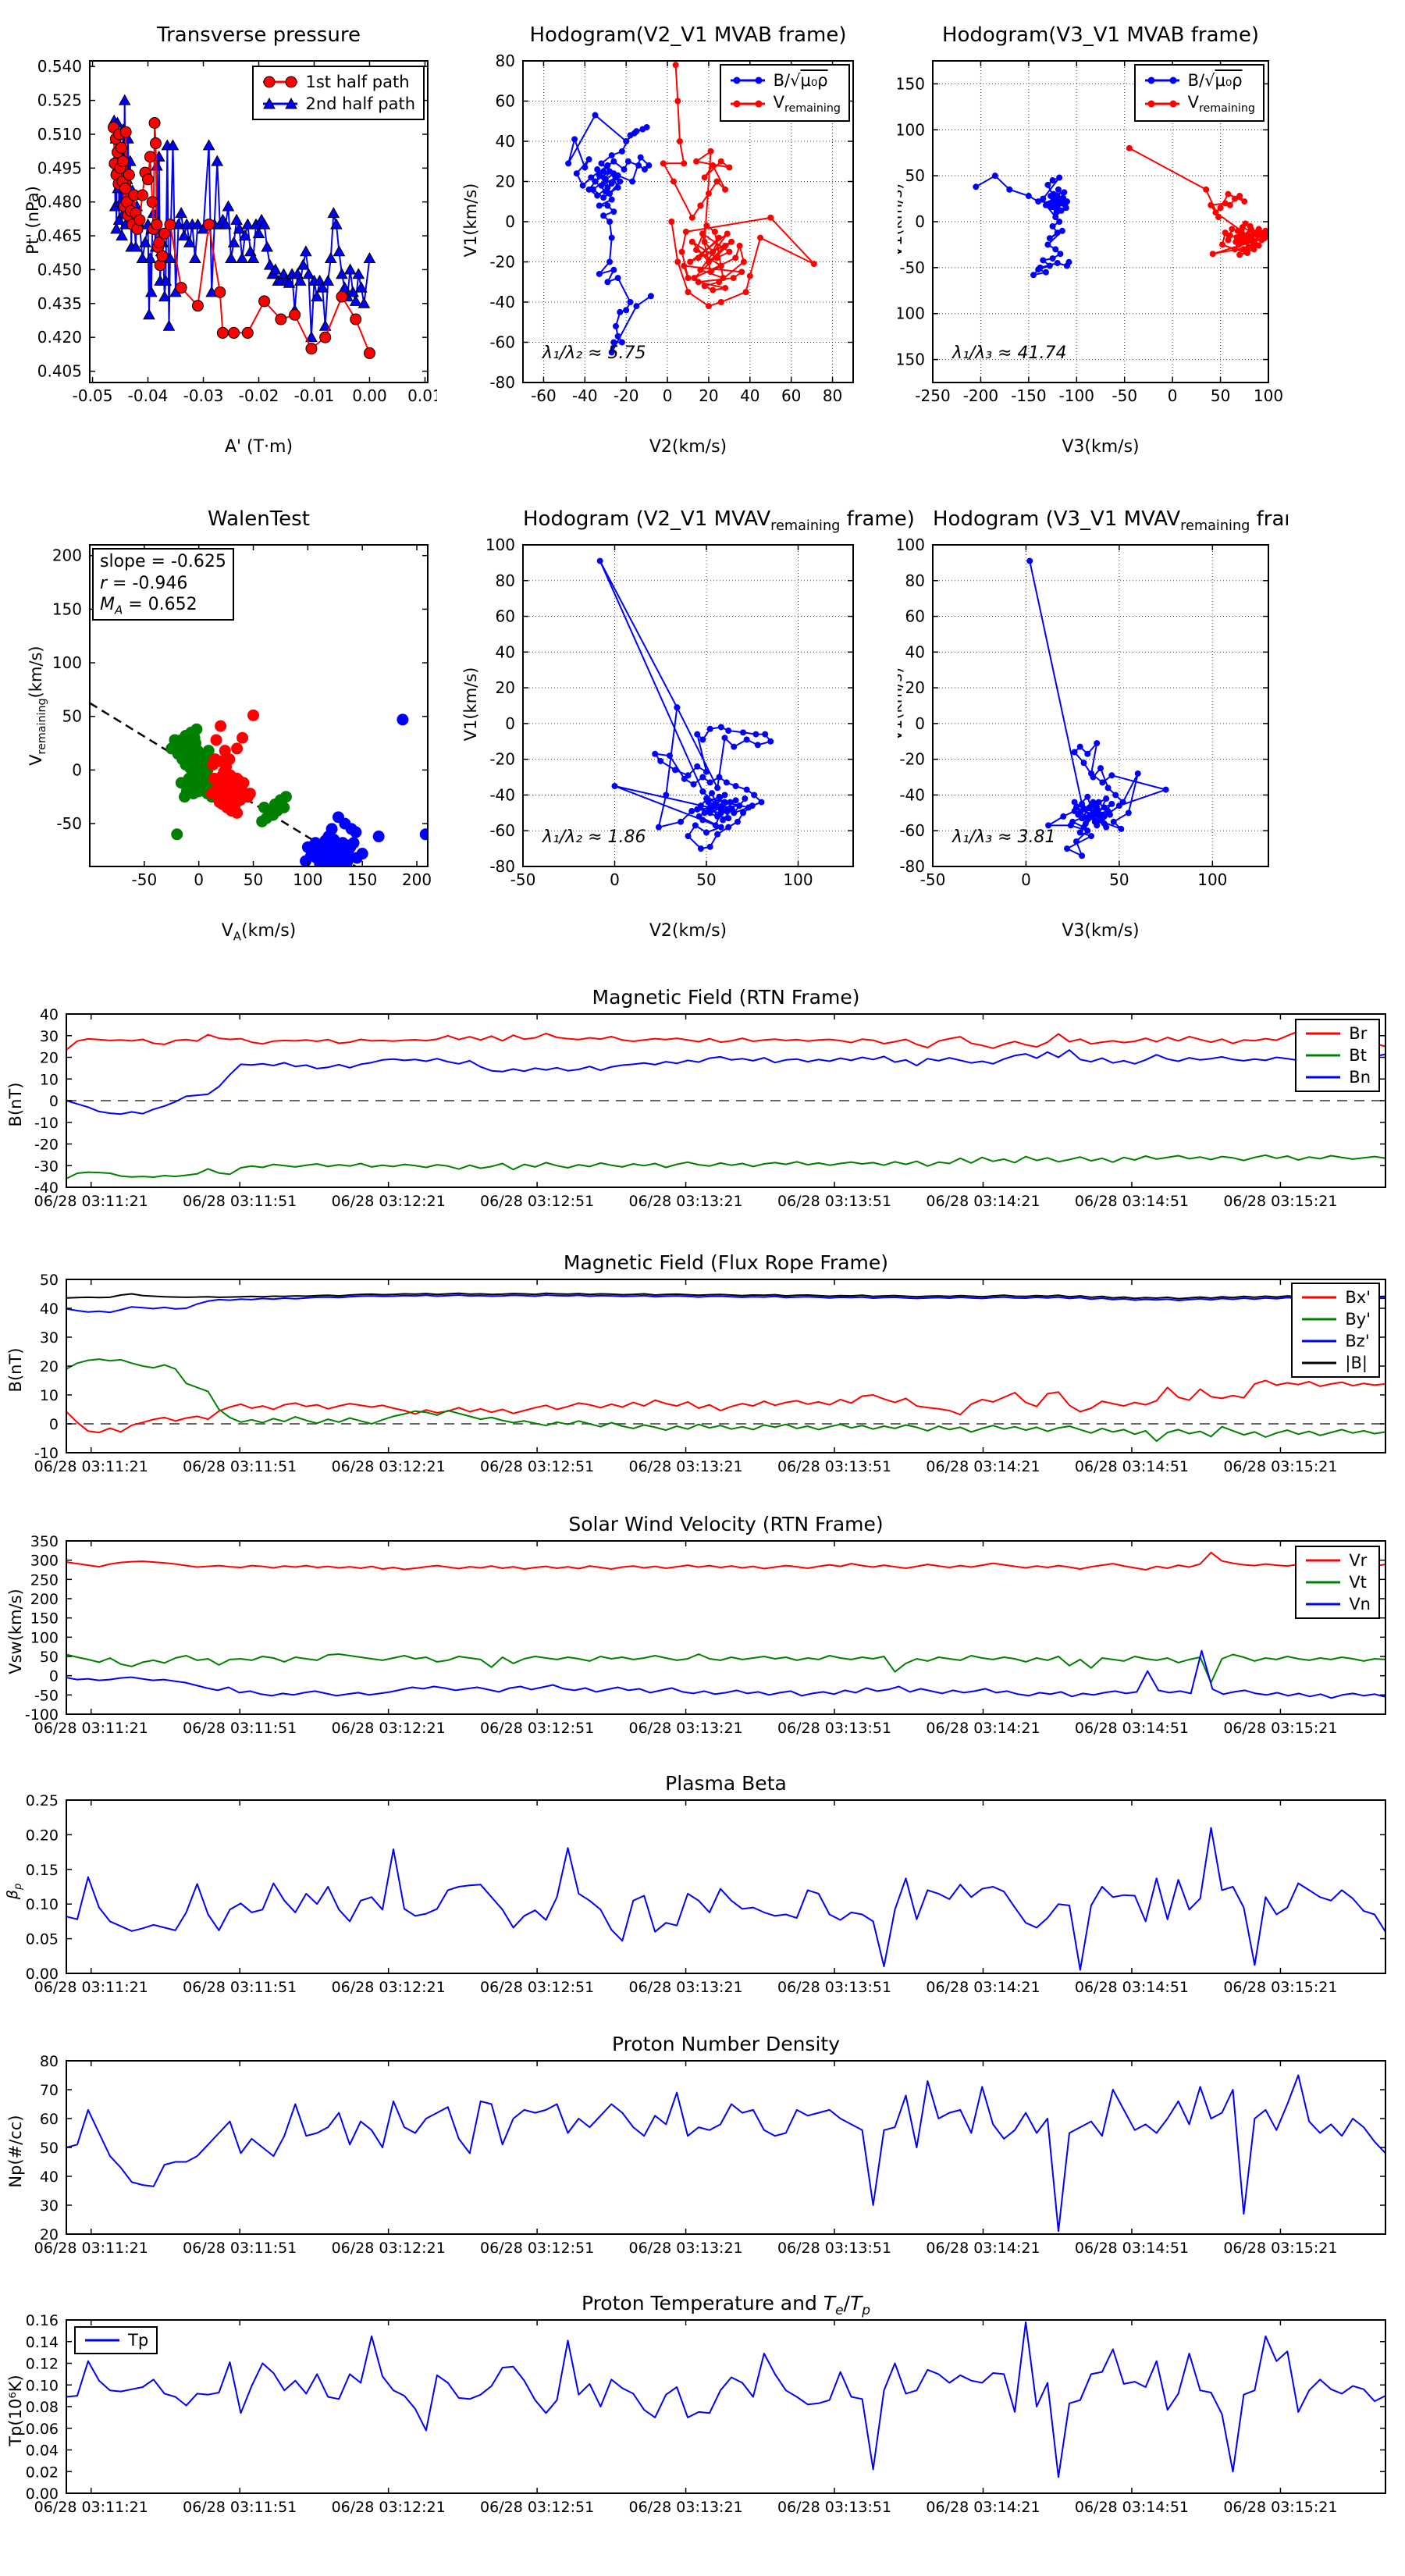 The image size is (1405, 2576). I want to click on svg-text: 0.405, so click(60, 371).